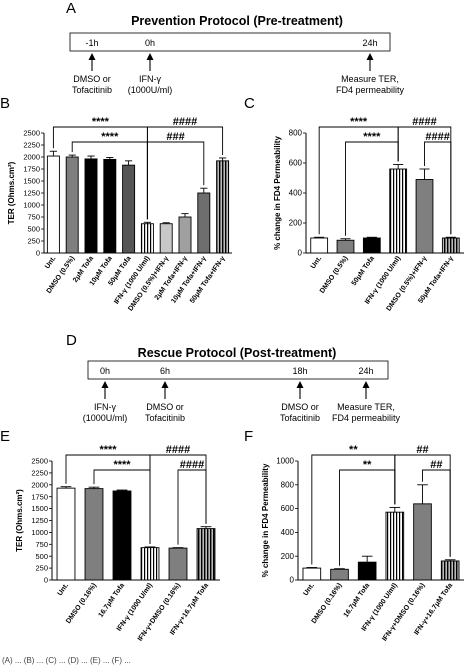 This screenshot has width=474, height=667. I want to click on chart-b-sig-label-0: ****, so click(101, 122).